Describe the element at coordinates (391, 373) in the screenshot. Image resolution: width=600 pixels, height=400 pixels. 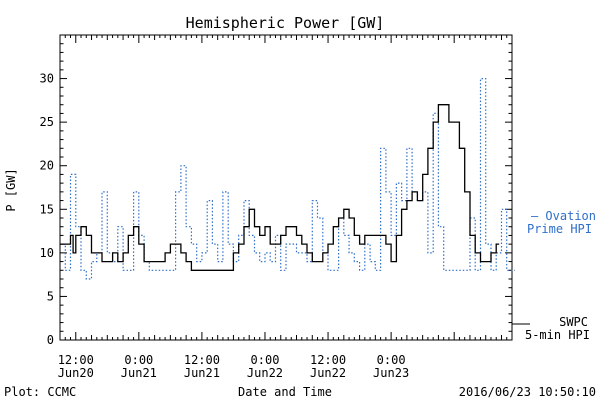
I see `x-tick-date-label: Jun23` at that location.